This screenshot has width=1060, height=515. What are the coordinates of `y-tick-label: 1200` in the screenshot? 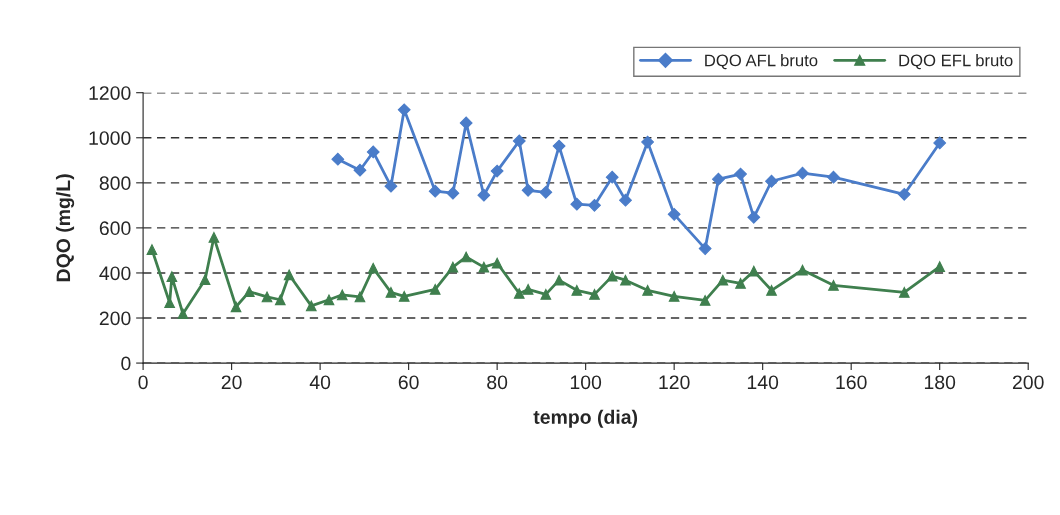 It's located at (110, 93).